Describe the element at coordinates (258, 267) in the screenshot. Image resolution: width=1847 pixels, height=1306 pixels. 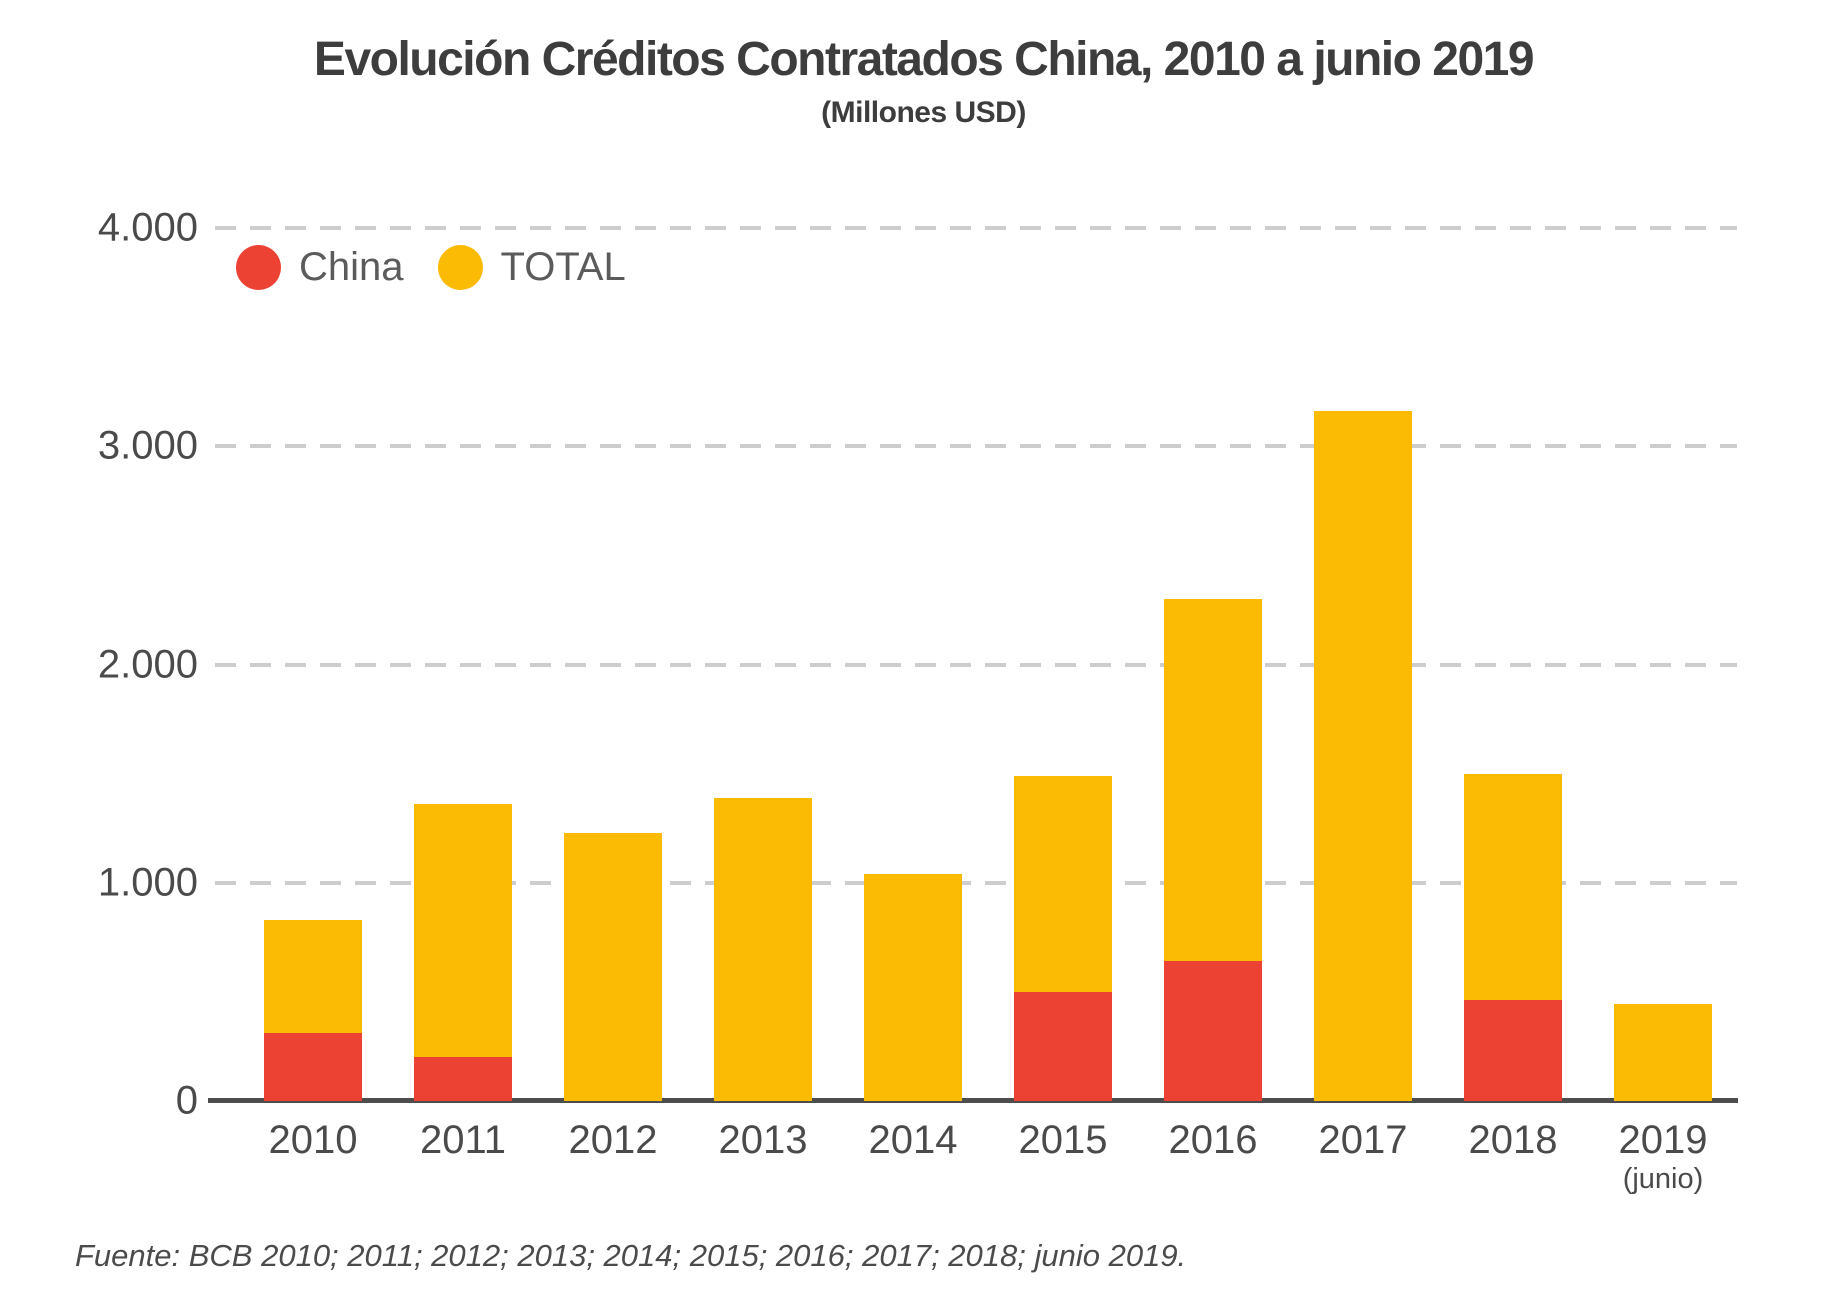
I see `legend-dot-china-icon` at that location.